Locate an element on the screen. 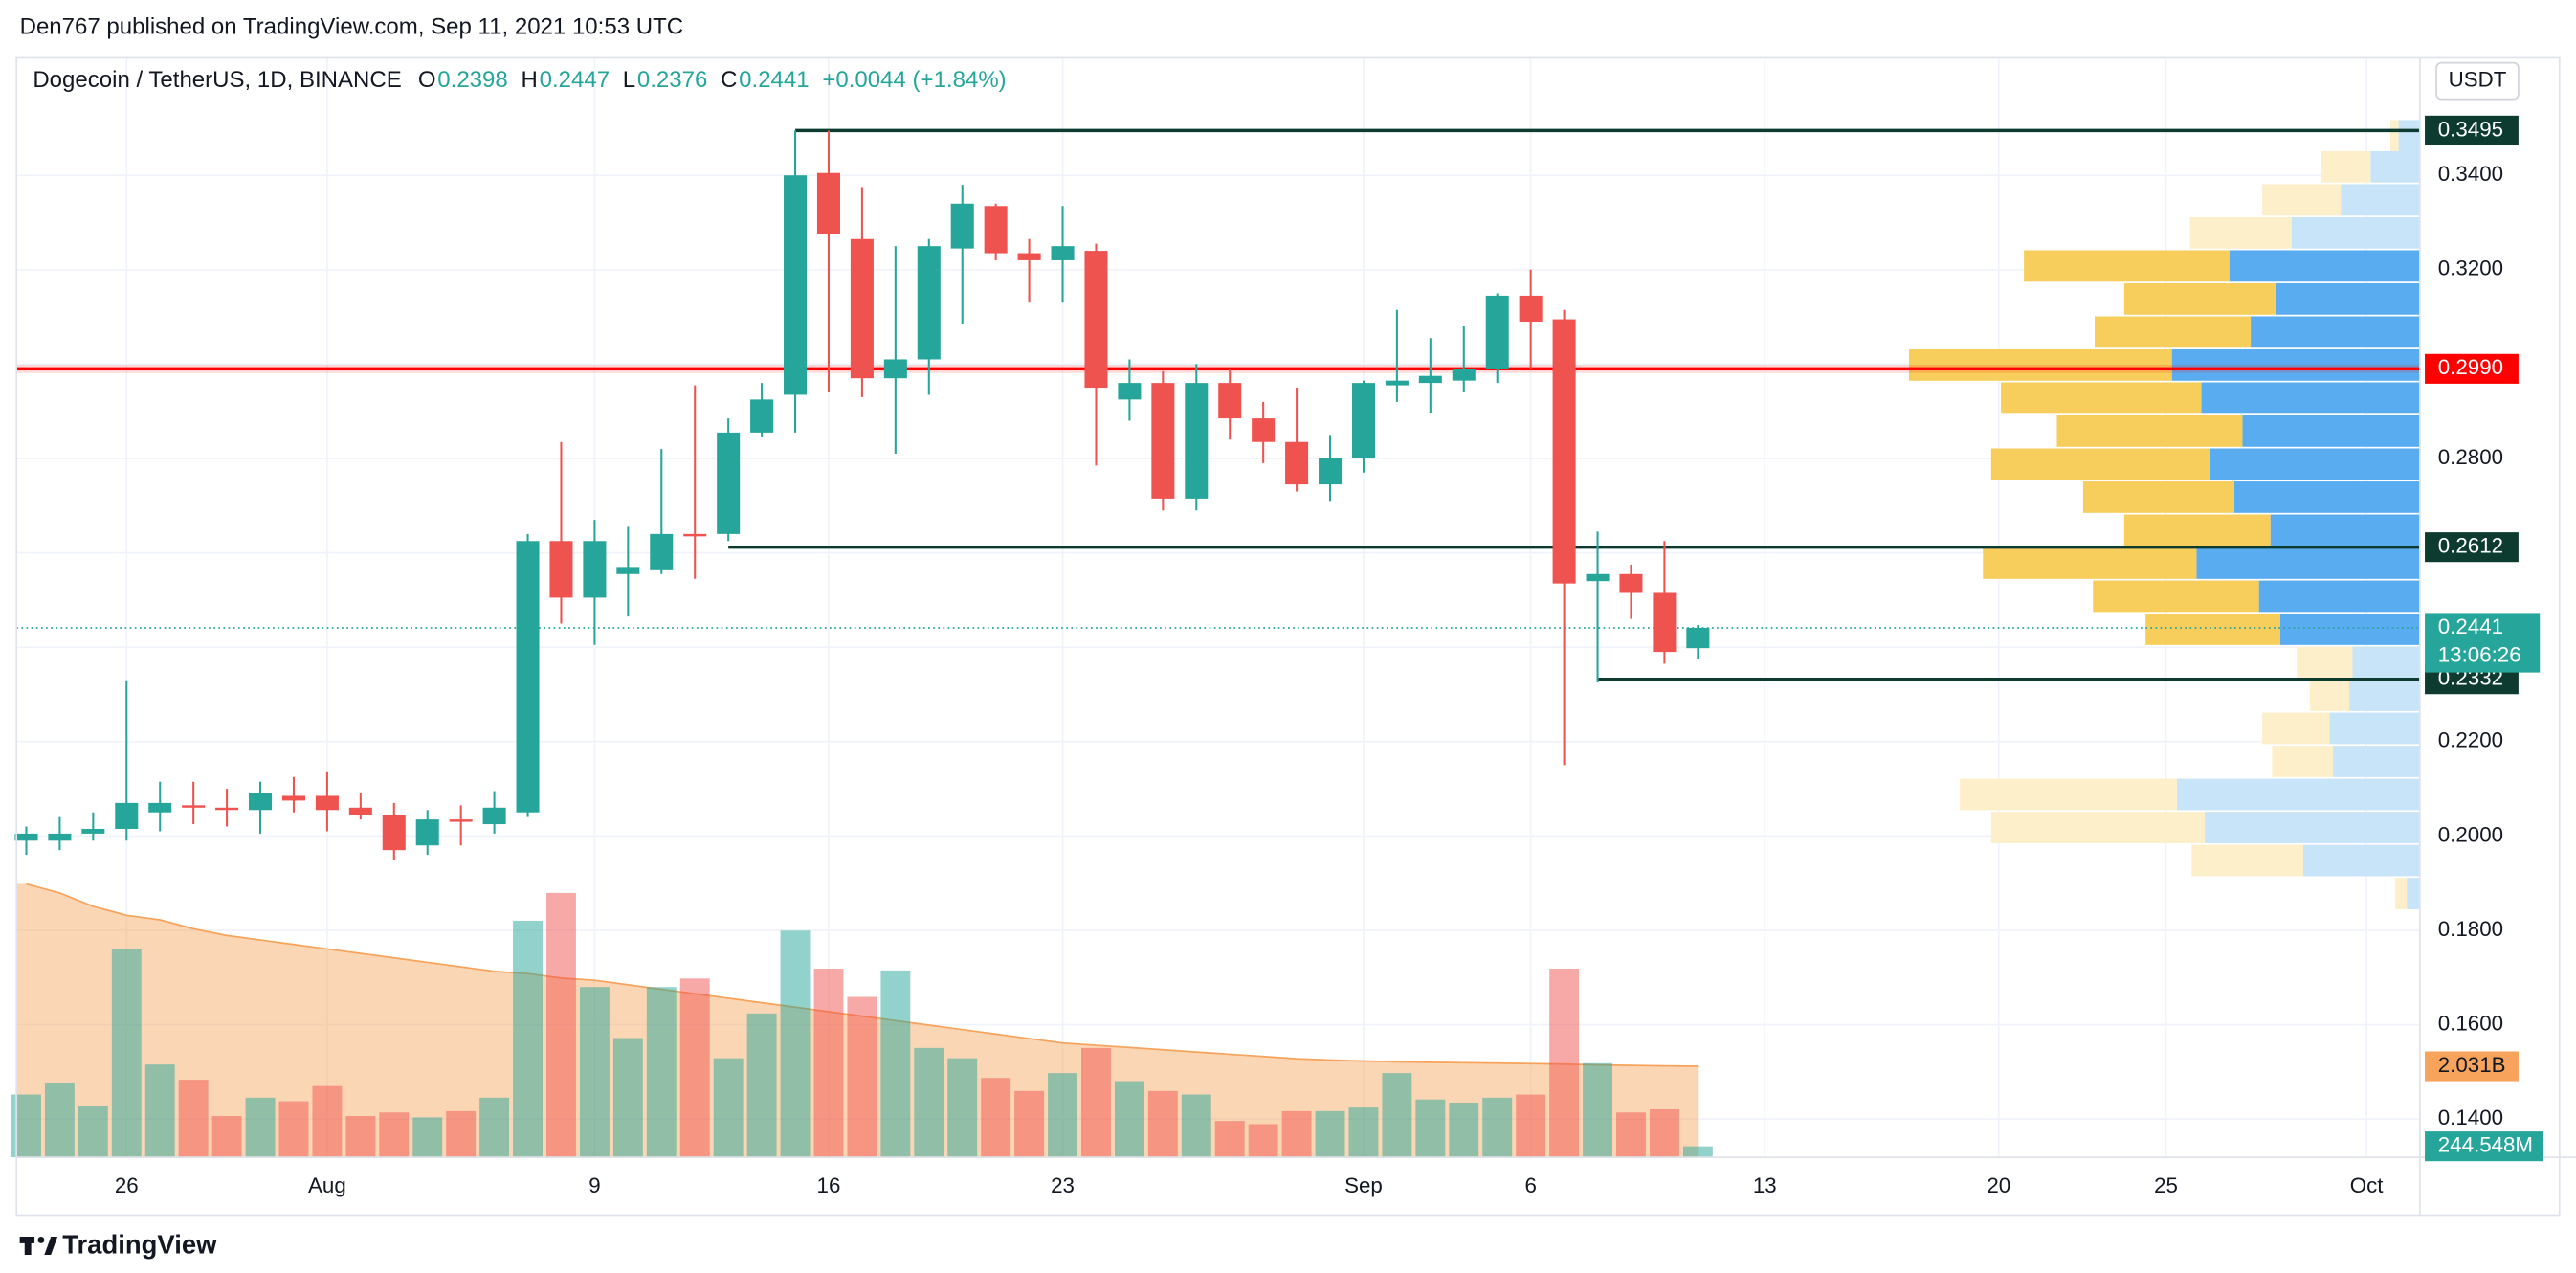  ohlc-letter: O is located at coordinates (427, 80).